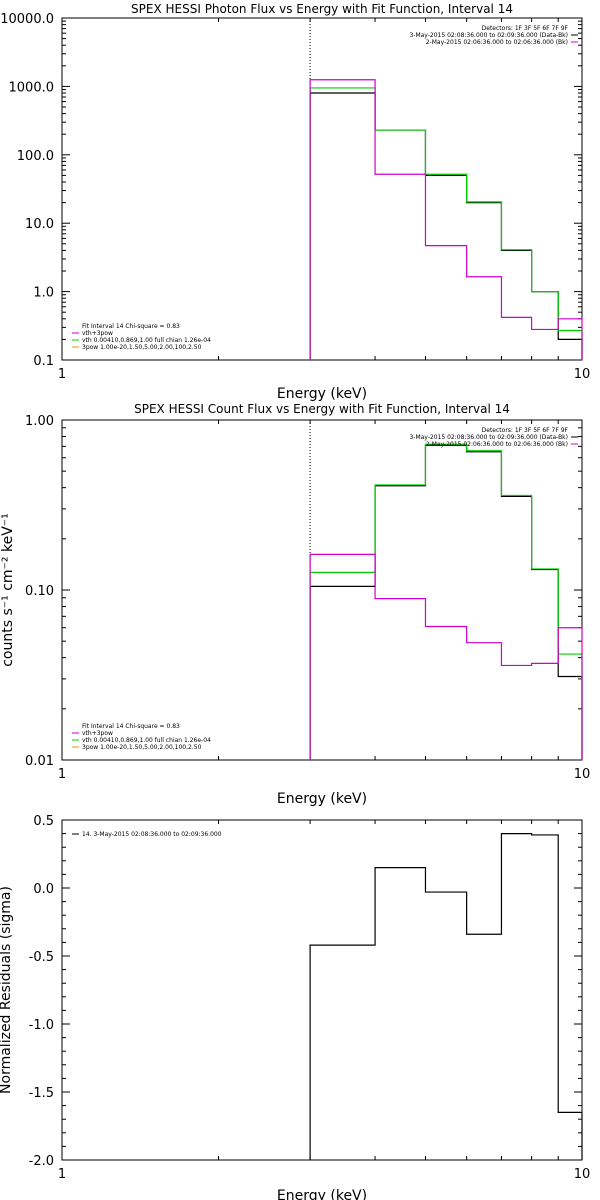 This screenshot has width=600, height=1200. Describe the element at coordinates (39, 591) in the screenshot. I see `count-flux-y-tick-label: 0.10` at that location.